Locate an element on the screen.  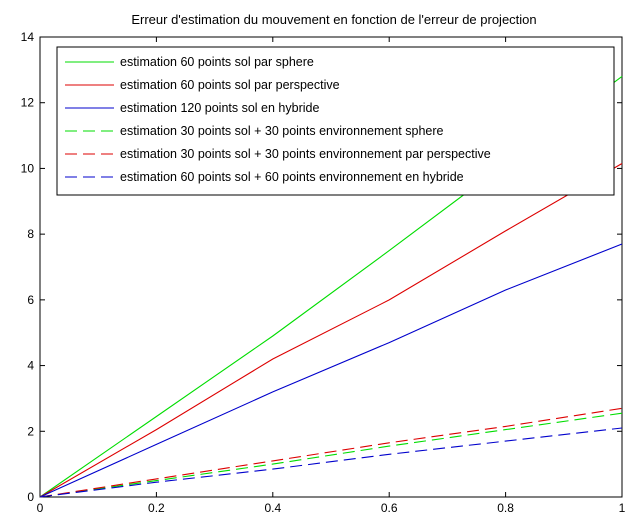
legend-label: estimation 120 points sol en hybride is located at coordinates (219, 108).